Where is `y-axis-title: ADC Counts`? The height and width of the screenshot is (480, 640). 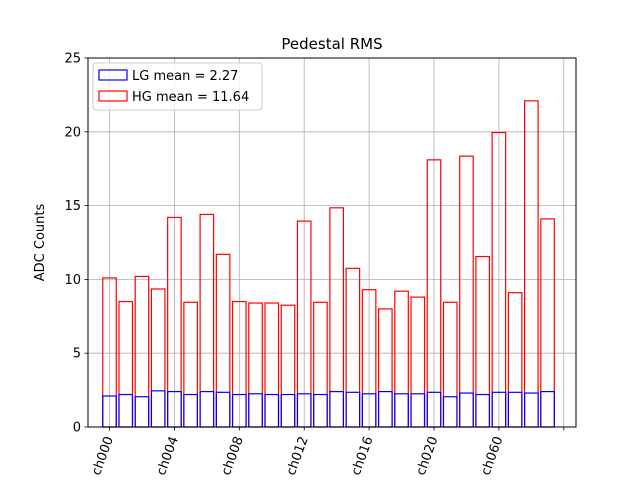
y-axis-title: ADC Counts is located at coordinates (40, 243).